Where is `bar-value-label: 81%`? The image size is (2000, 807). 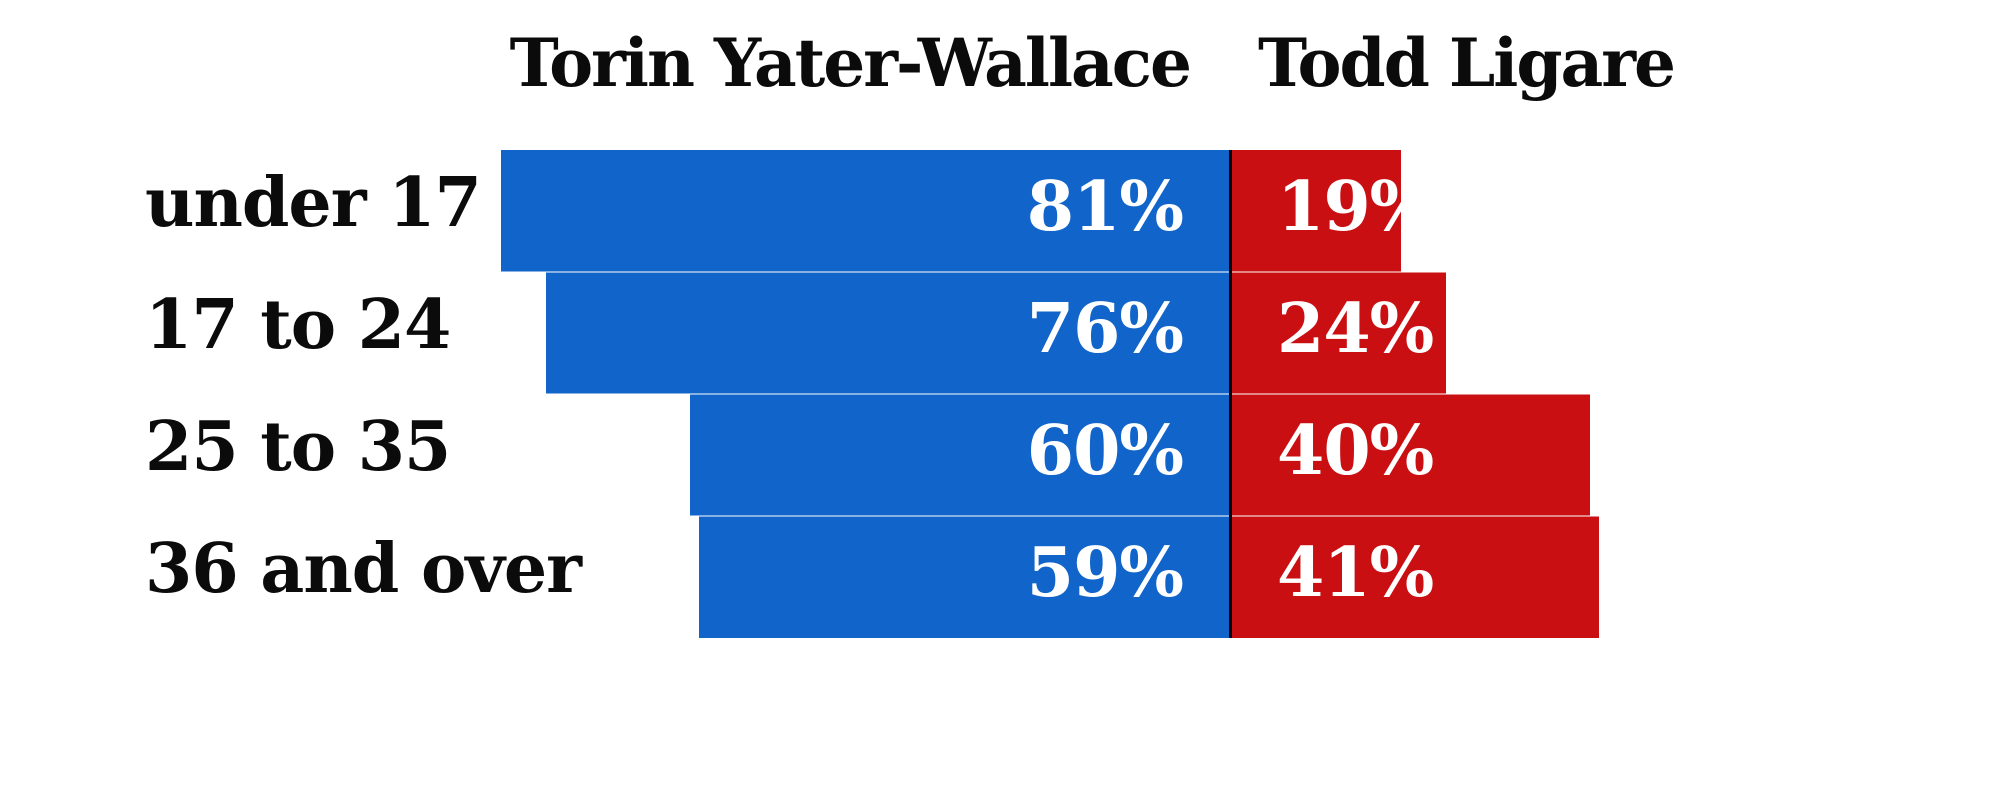 bar-value-label: 81% is located at coordinates (1105, 207).